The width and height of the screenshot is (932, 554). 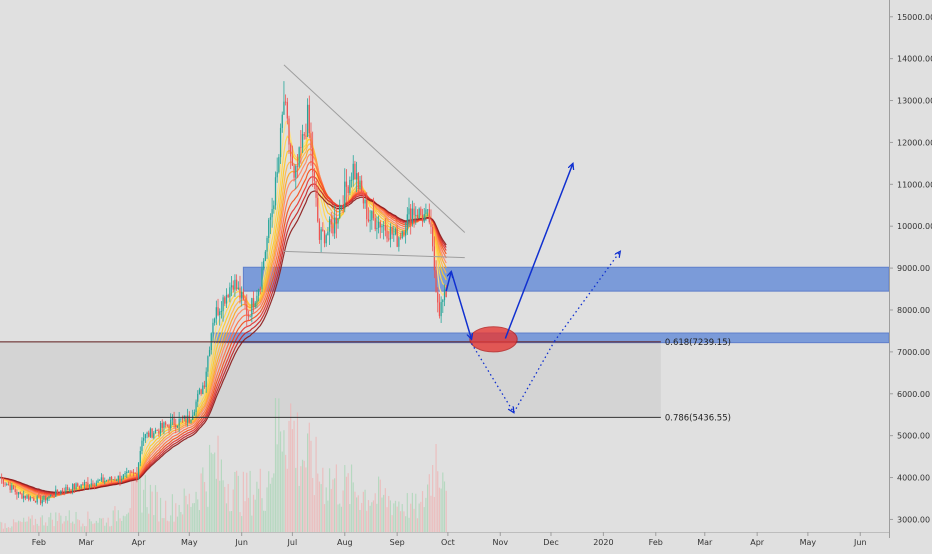 What do you see at coordinates (534, 377) in the screenshot?
I see `projection-dotted-arrow` at bounding box center [534, 377].